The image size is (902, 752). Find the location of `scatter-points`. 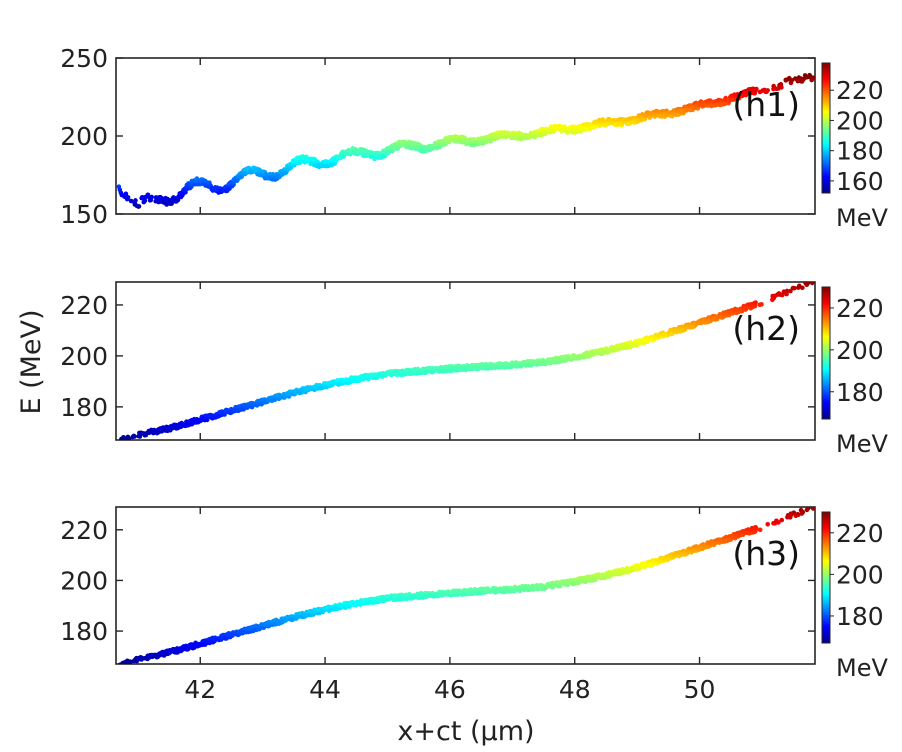

scatter-points is located at coordinates (465, 140).